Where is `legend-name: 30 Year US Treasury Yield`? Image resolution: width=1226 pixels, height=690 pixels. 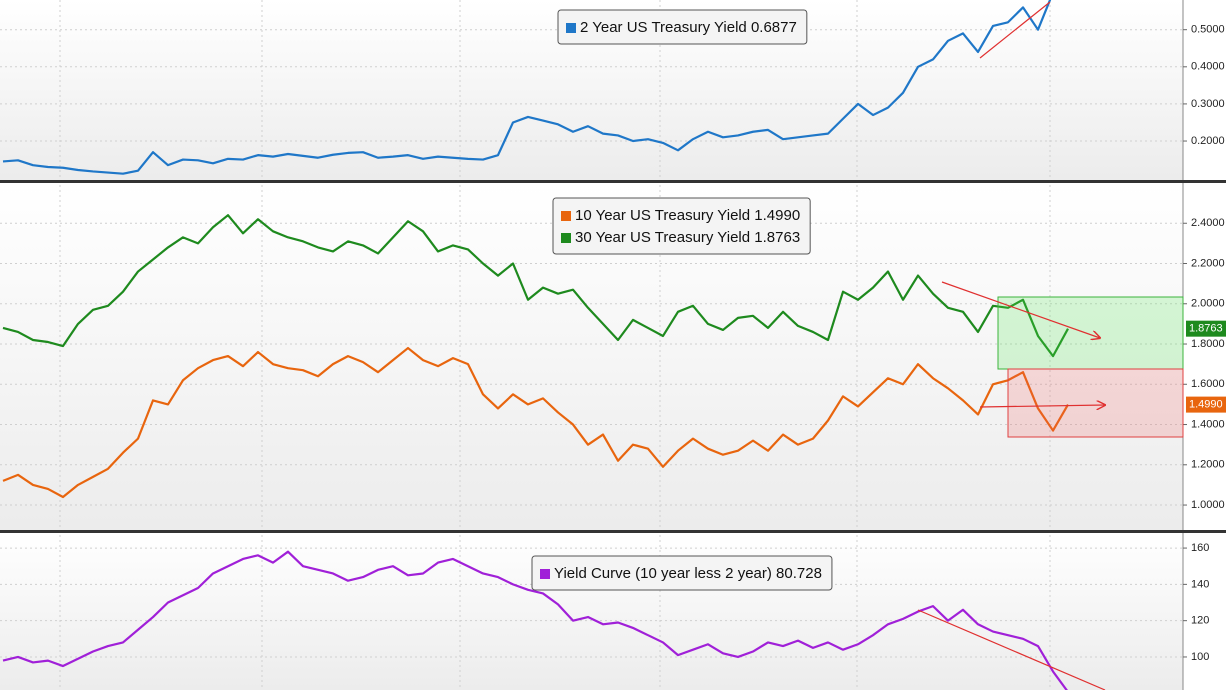
legend-name: 30 Year US Treasury Yield is located at coordinates (662, 237).